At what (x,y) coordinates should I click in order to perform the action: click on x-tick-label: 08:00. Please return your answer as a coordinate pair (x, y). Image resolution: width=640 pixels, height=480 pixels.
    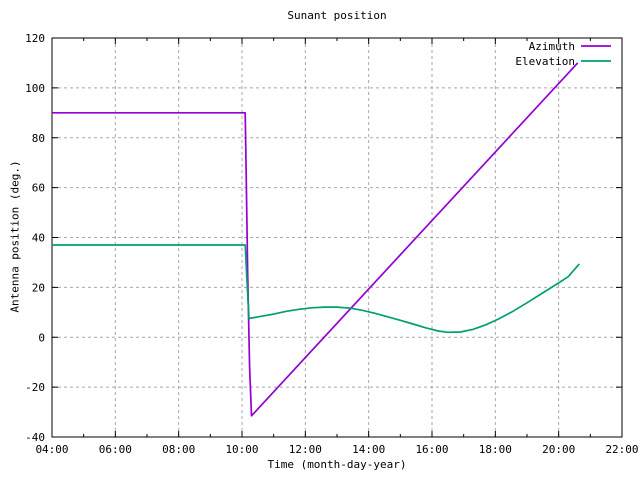
    Looking at the image, I should click on (178, 449).